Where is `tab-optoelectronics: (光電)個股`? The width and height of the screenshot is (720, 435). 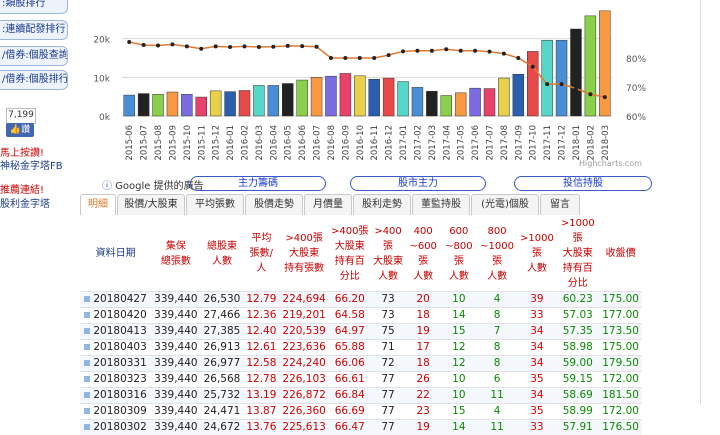 tab-optoelectronics: (光電)個股 is located at coordinates (505, 204).